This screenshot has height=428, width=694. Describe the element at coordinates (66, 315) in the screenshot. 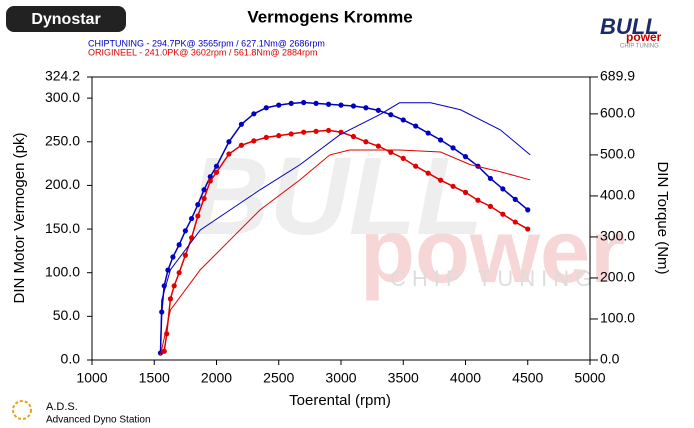

I see `y-tick-label: 50.0` at that location.